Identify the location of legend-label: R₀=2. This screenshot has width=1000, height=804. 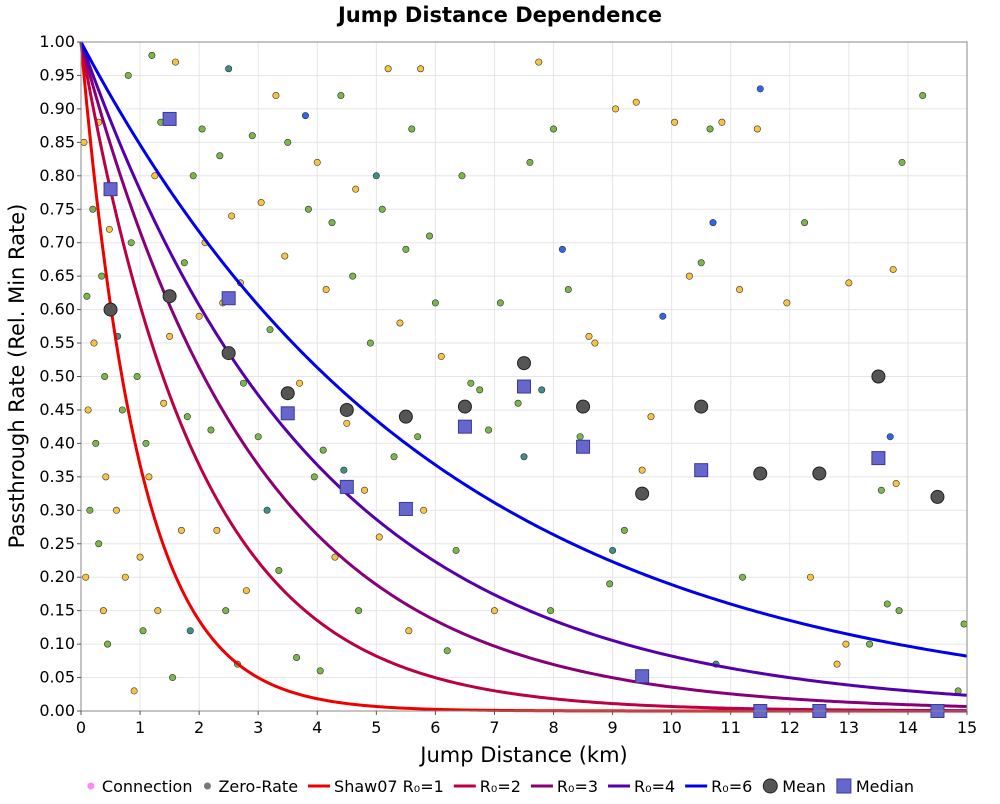
(500, 786).